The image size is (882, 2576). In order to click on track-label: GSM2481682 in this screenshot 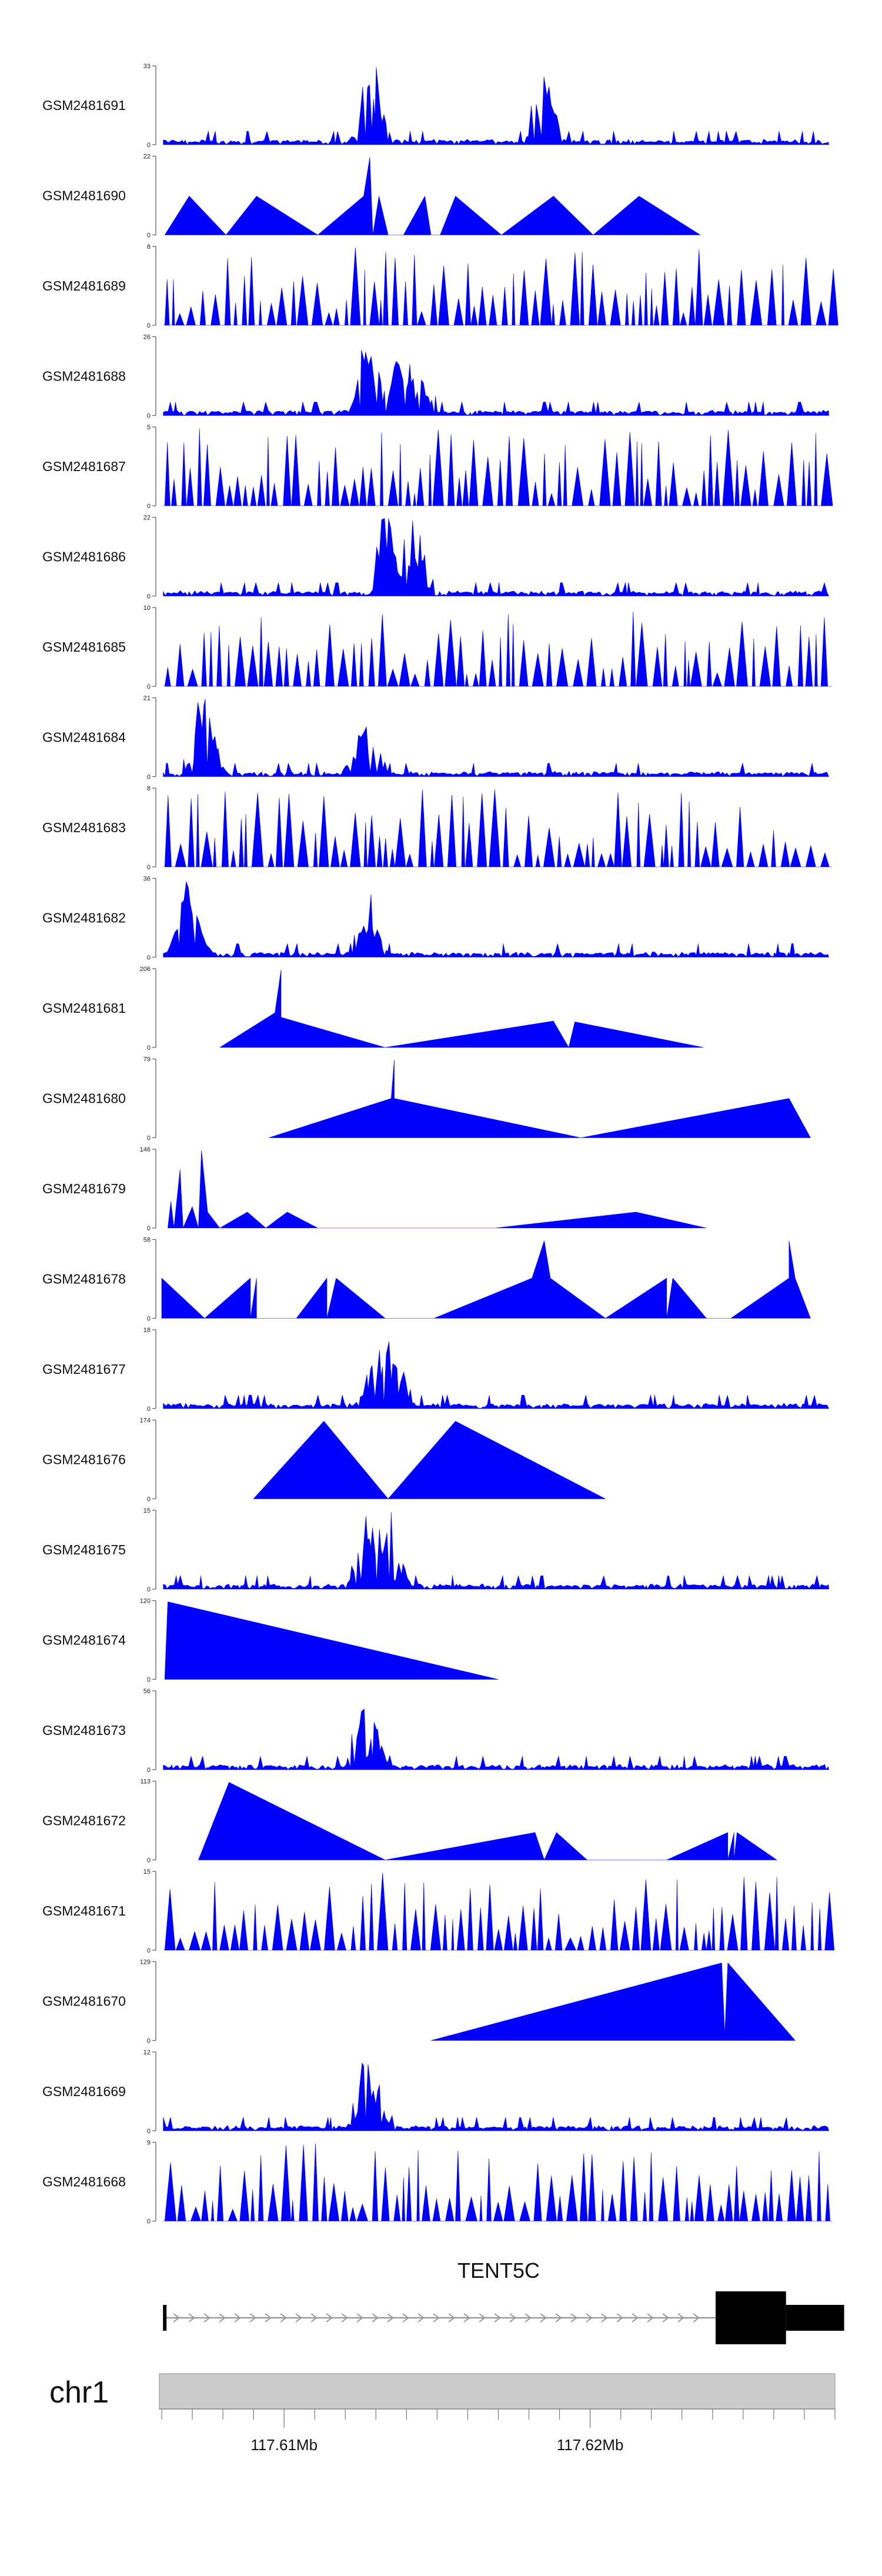, I will do `click(84, 918)`.